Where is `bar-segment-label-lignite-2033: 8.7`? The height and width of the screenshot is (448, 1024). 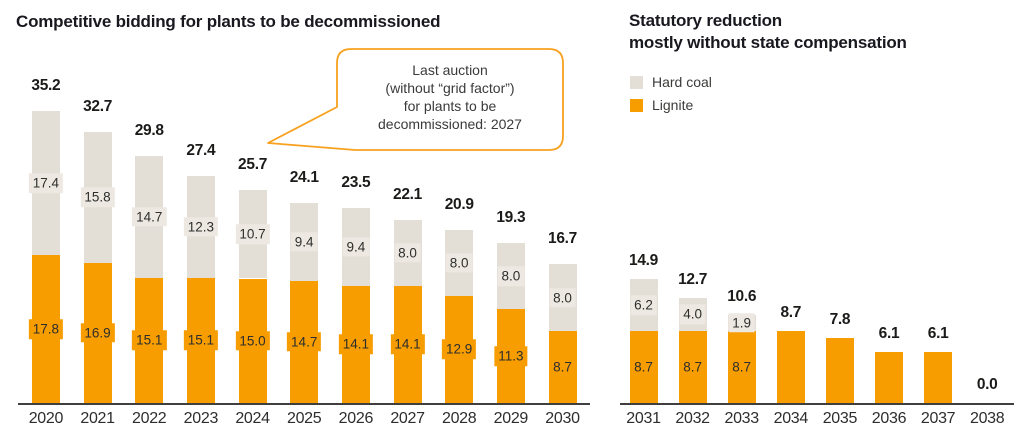
bar-segment-label-lignite-2033: 8.7 is located at coordinates (742, 367).